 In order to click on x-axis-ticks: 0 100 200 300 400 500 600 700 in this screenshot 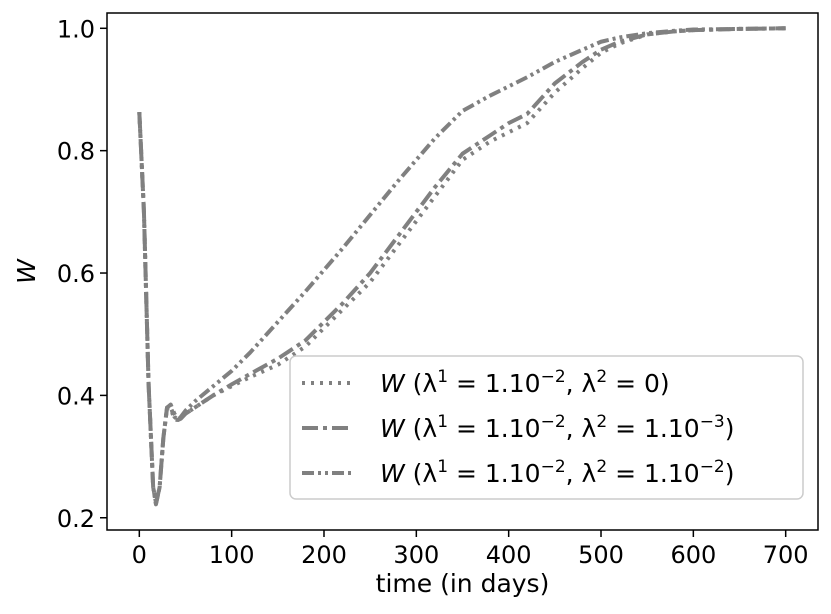, I will do `click(470, 549)`.